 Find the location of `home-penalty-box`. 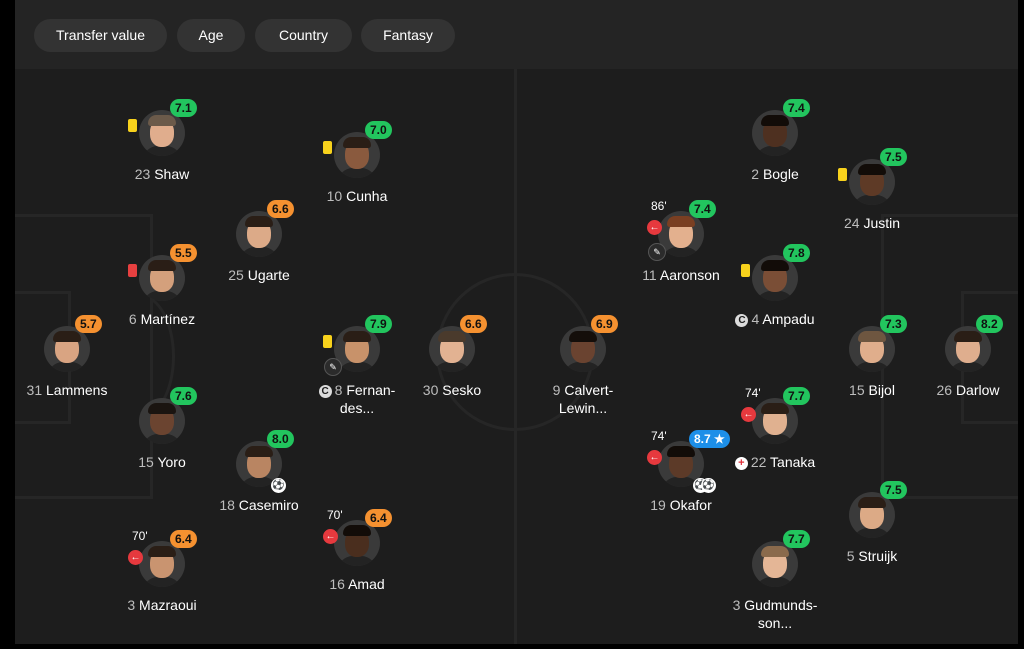

home-penalty-box is located at coordinates (84, 356).